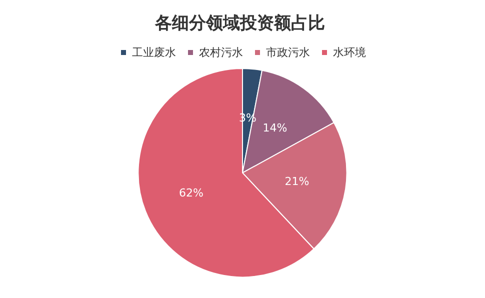 Image resolution: width=485 pixels, height=298 pixels. Describe the element at coordinates (297, 181) in the screenshot. I see `data-label: 21%` at that location.